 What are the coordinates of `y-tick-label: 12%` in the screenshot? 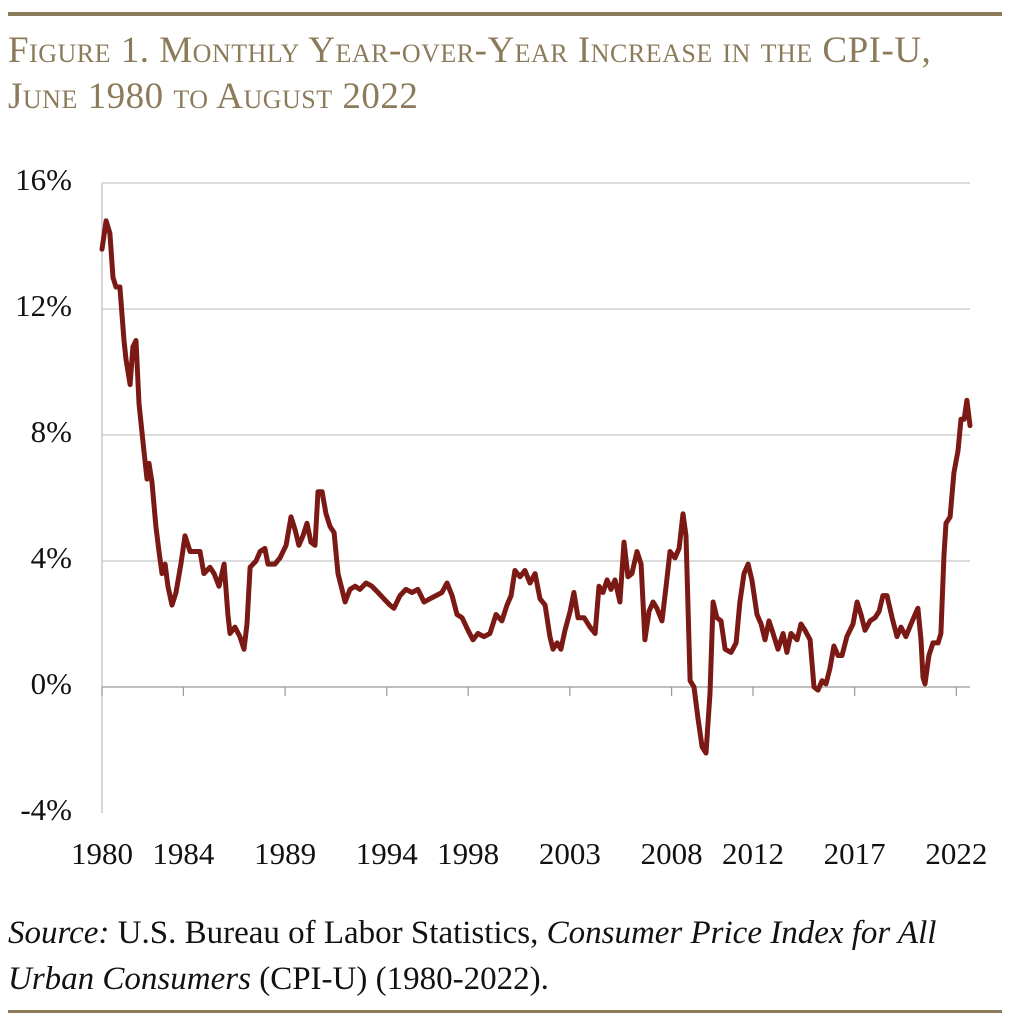 It's located at (43, 305).